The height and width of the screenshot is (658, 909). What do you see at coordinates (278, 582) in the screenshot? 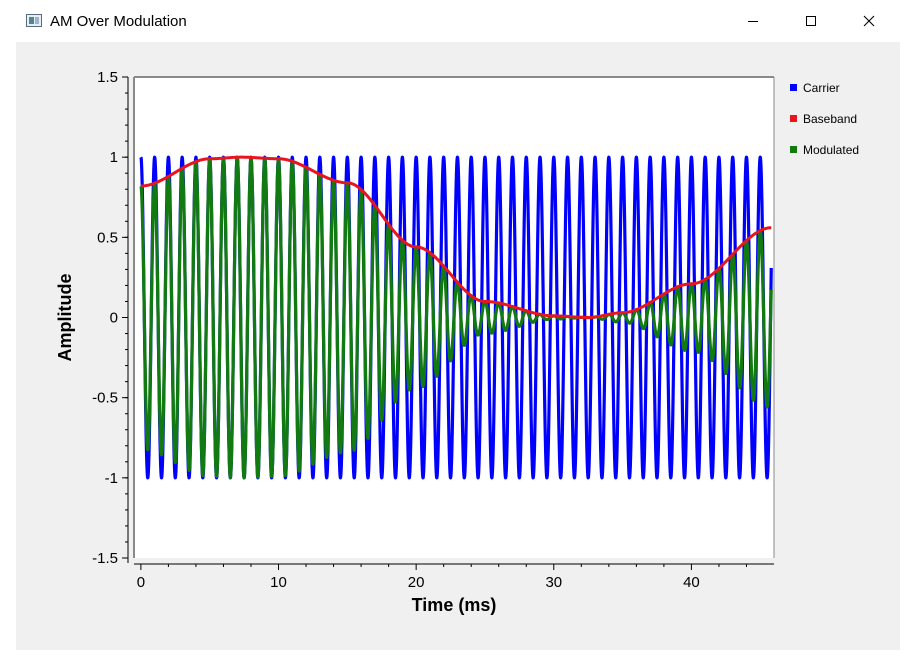
I see `x-tick-label: 10` at bounding box center [278, 582].